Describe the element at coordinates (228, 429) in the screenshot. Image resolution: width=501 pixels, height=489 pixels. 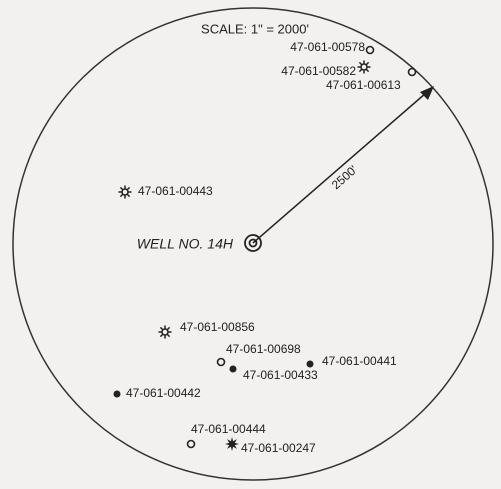
I see `well-label: 47-061-00444` at that location.